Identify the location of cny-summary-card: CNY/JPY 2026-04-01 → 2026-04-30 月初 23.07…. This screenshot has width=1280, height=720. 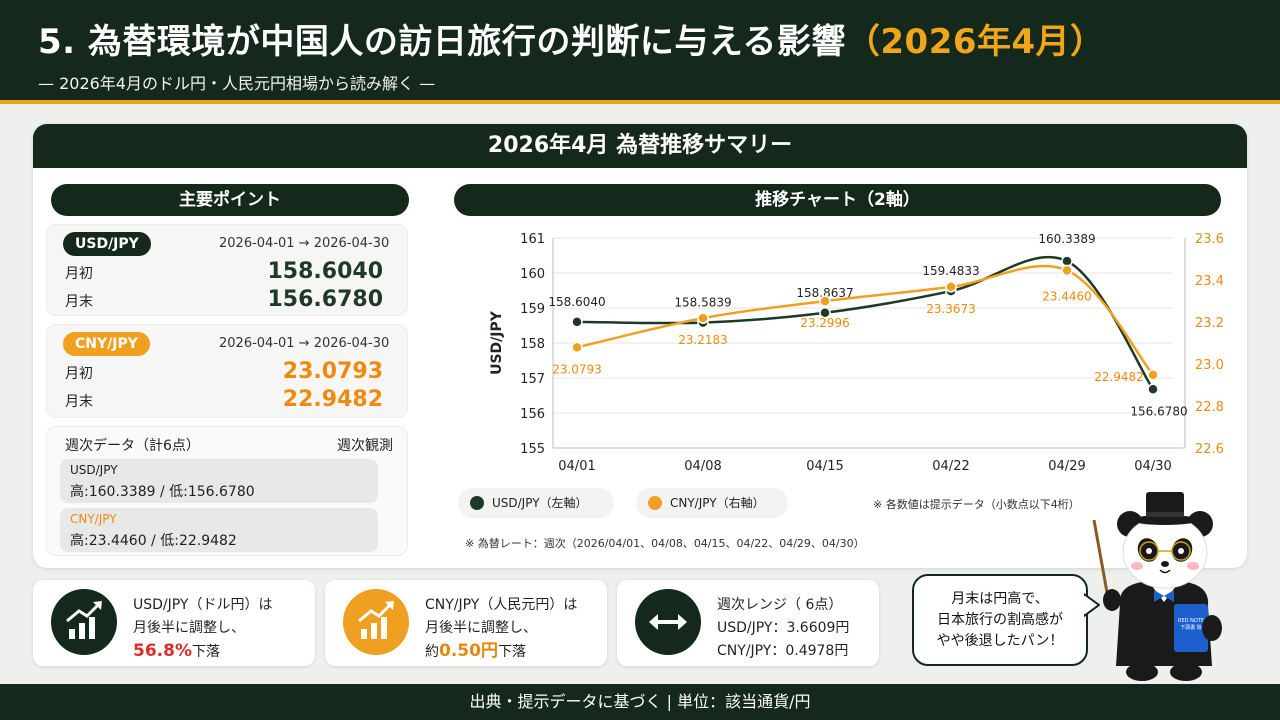
(227, 371).